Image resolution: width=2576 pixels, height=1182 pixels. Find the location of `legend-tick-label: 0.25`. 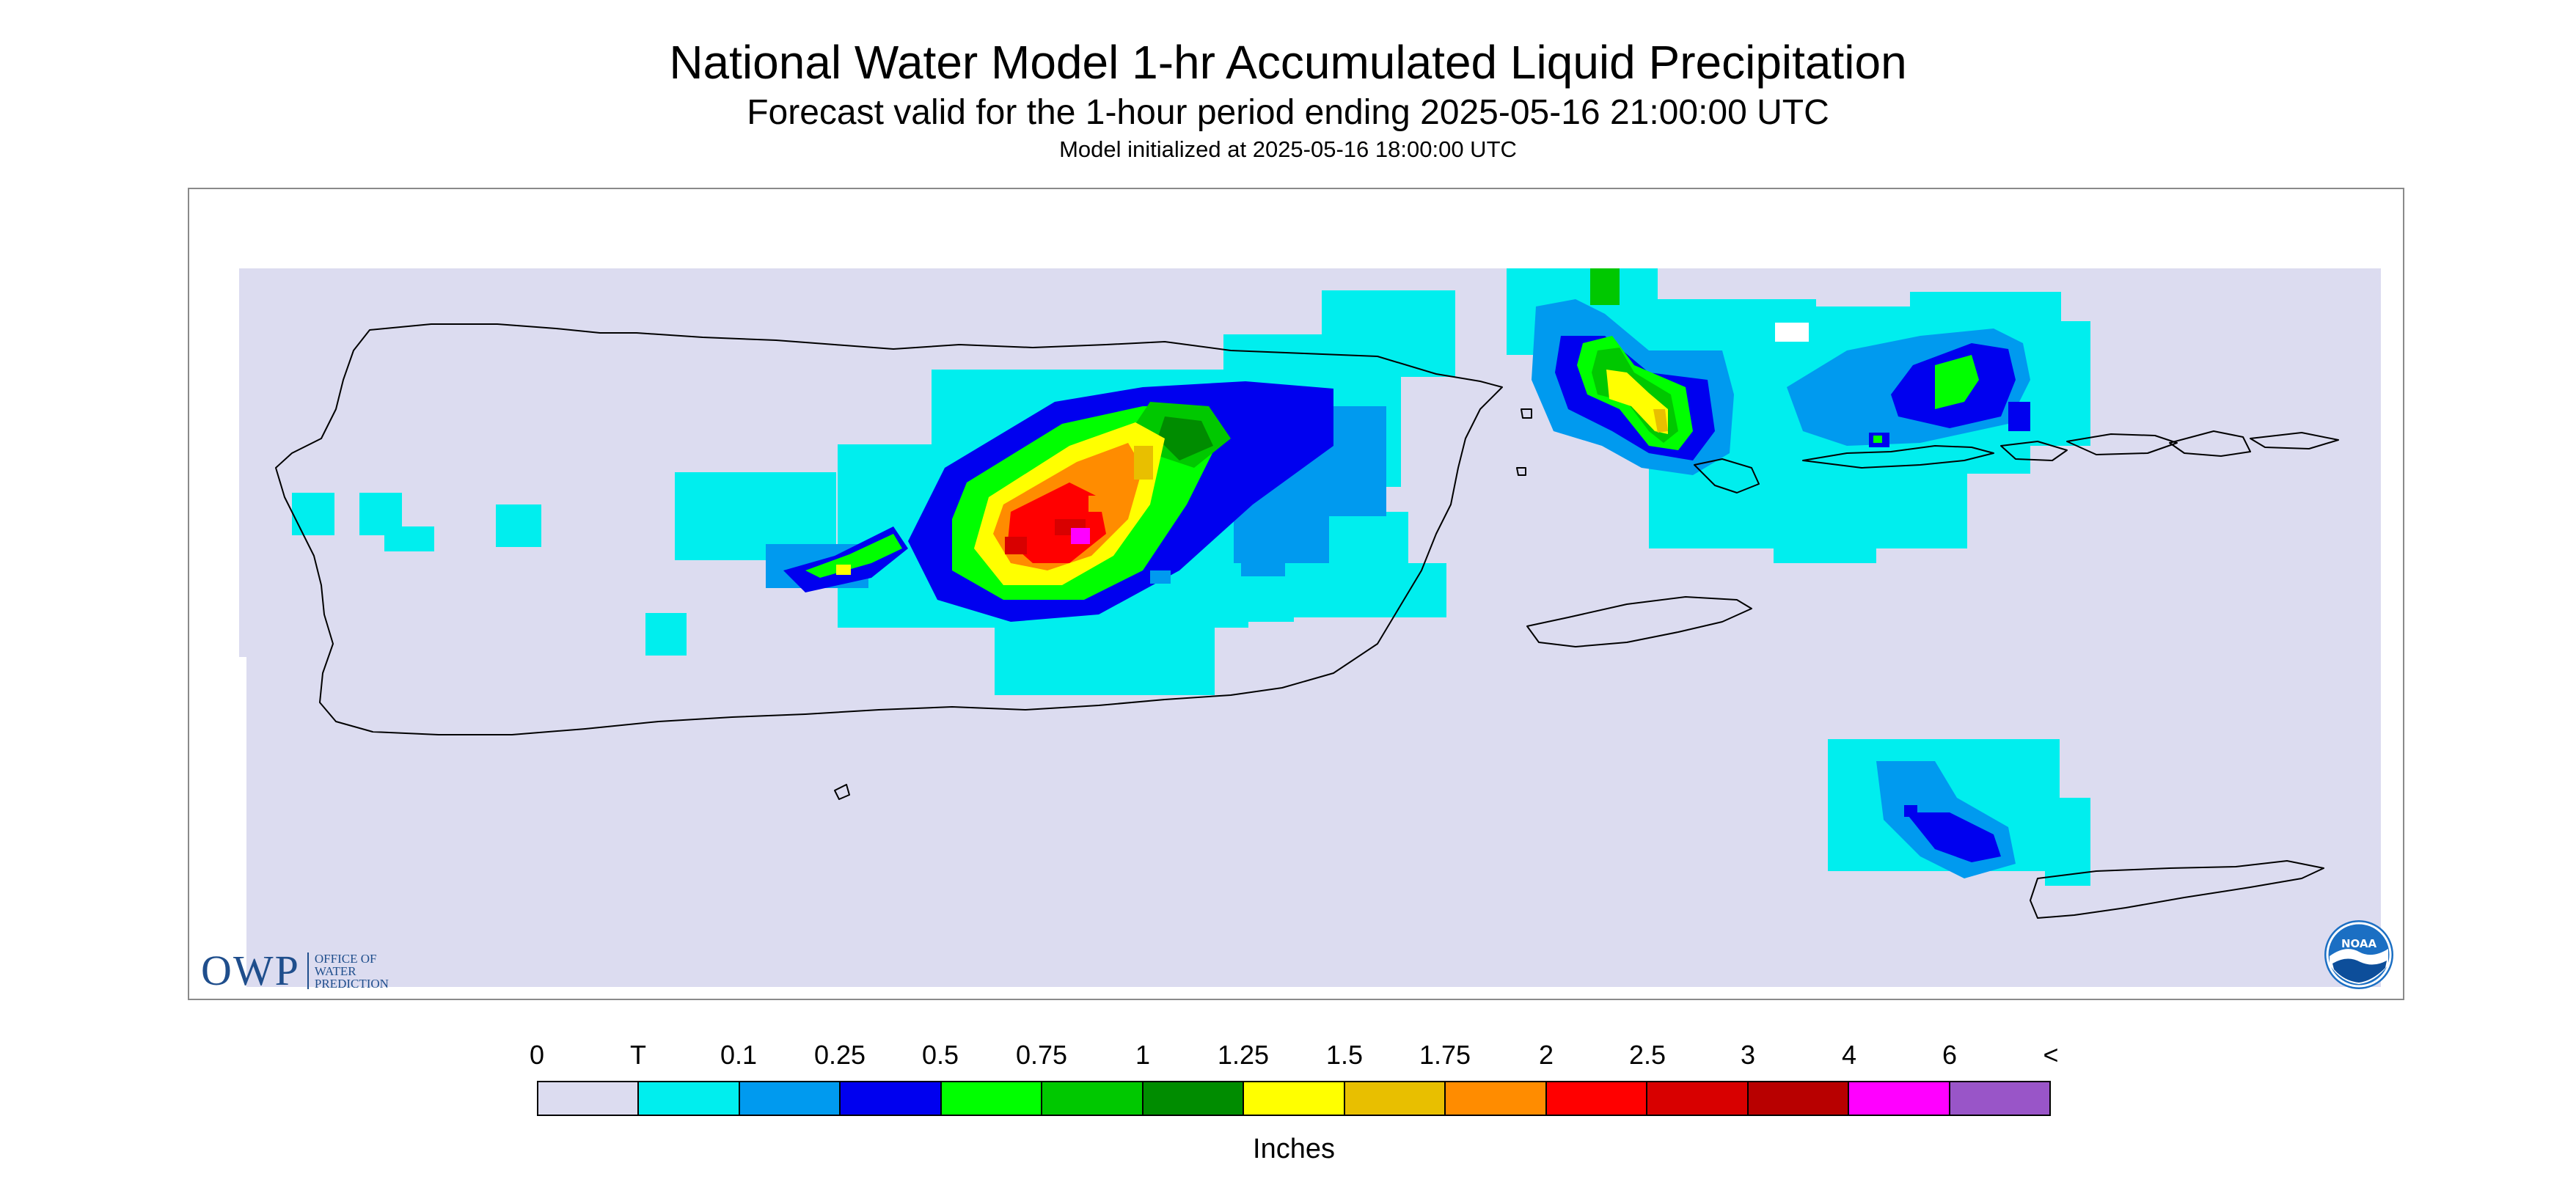

legend-tick-label: 0.25 is located at coordinates (839, 1055).